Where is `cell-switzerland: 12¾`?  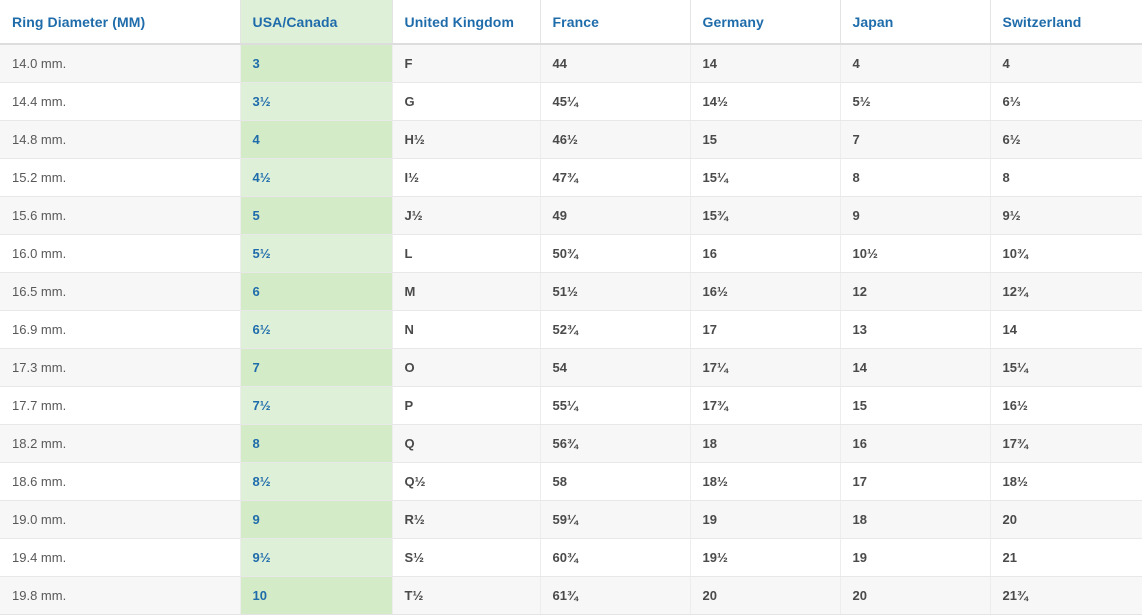 cell-switzerland: 12¾ is located at coordinates (1066, 291).